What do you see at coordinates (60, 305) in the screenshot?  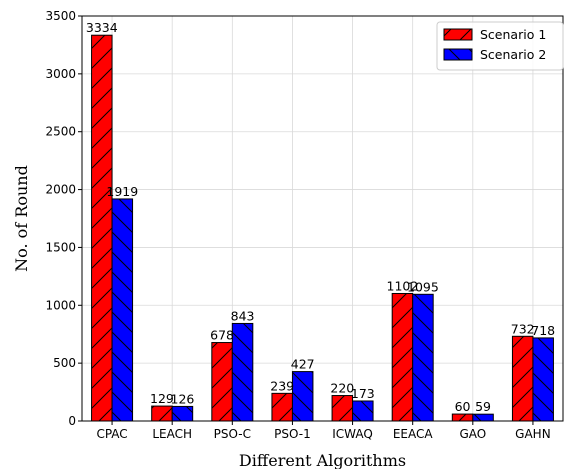 I see `y-tick-label: 1000` at bounding box center [60, 305].